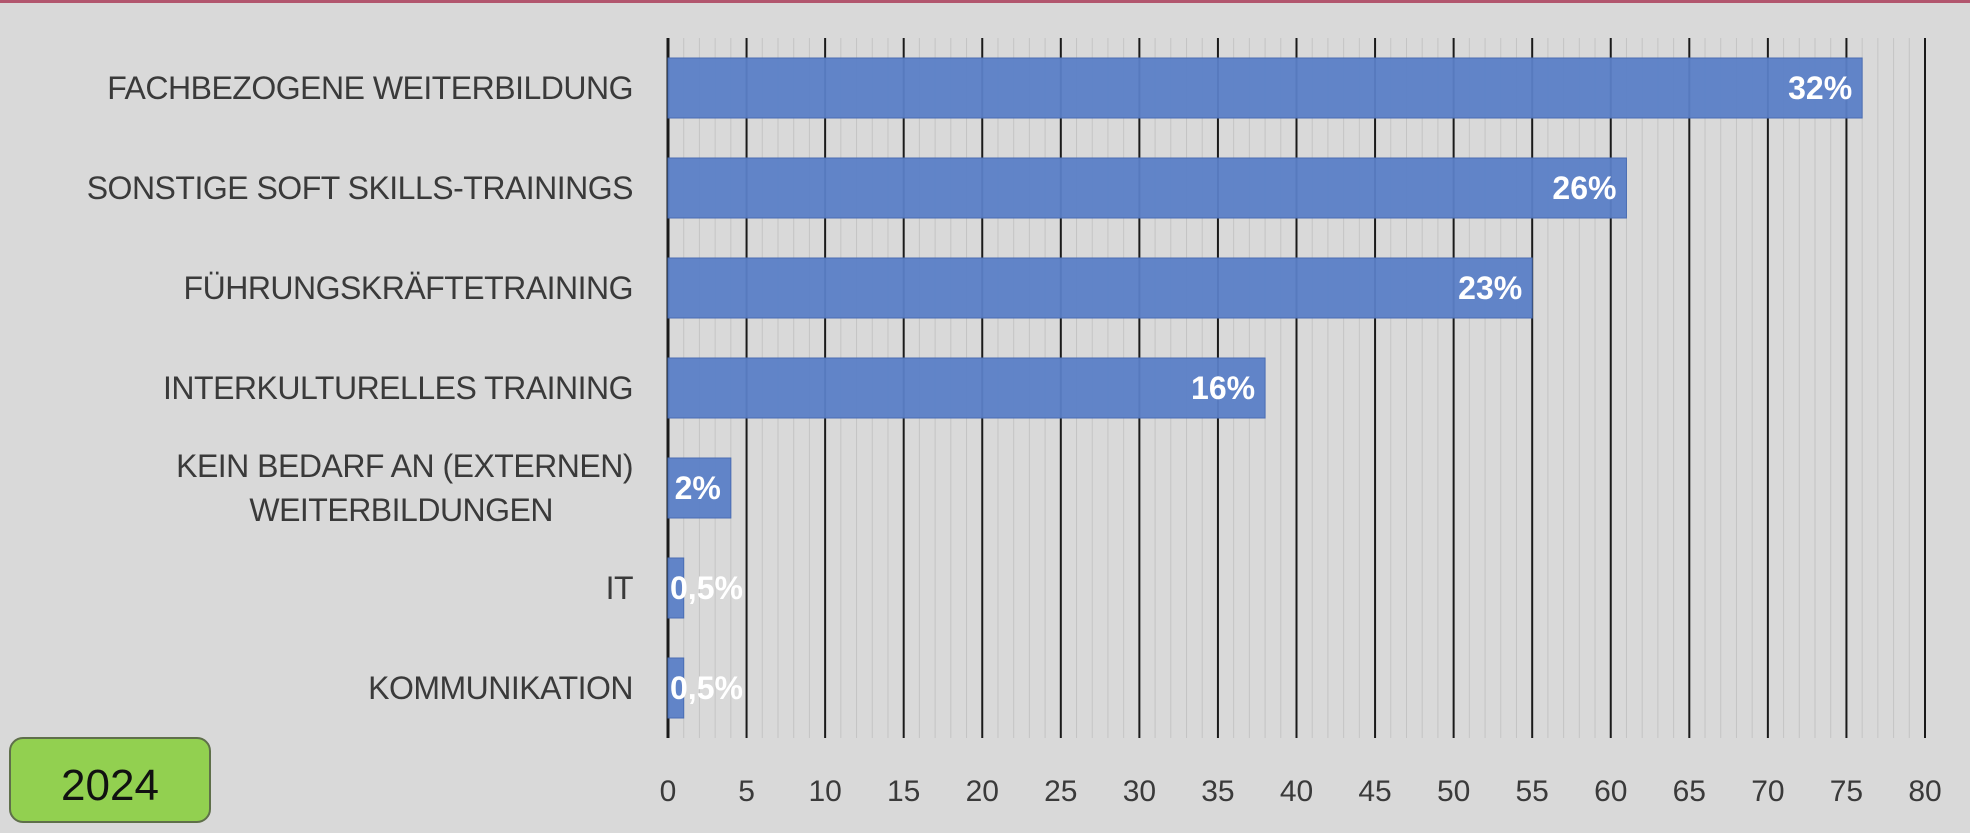  I want to click on x-tick-label: 75, so click(1846, 791).